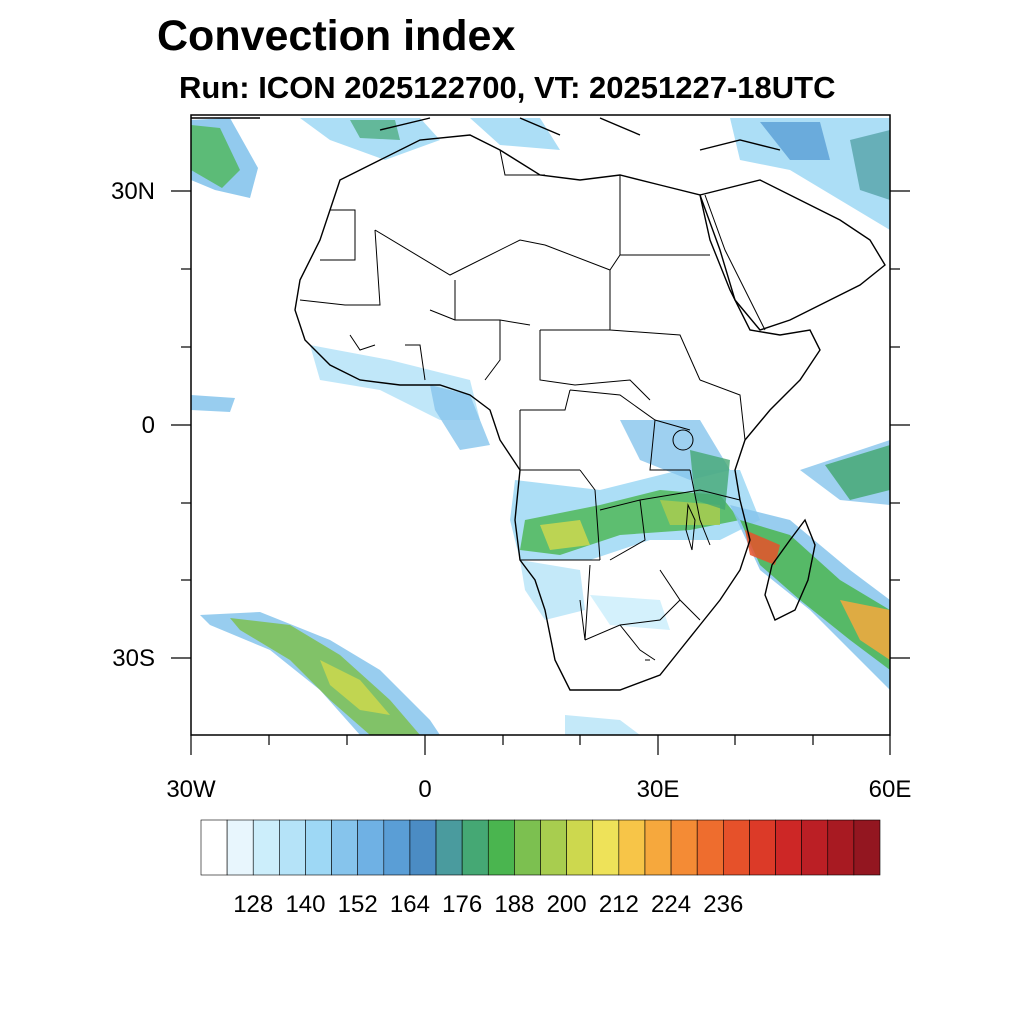 This screenshot has height=1024, width=1024. I want to click on lake-victoria, so click(683, 440).